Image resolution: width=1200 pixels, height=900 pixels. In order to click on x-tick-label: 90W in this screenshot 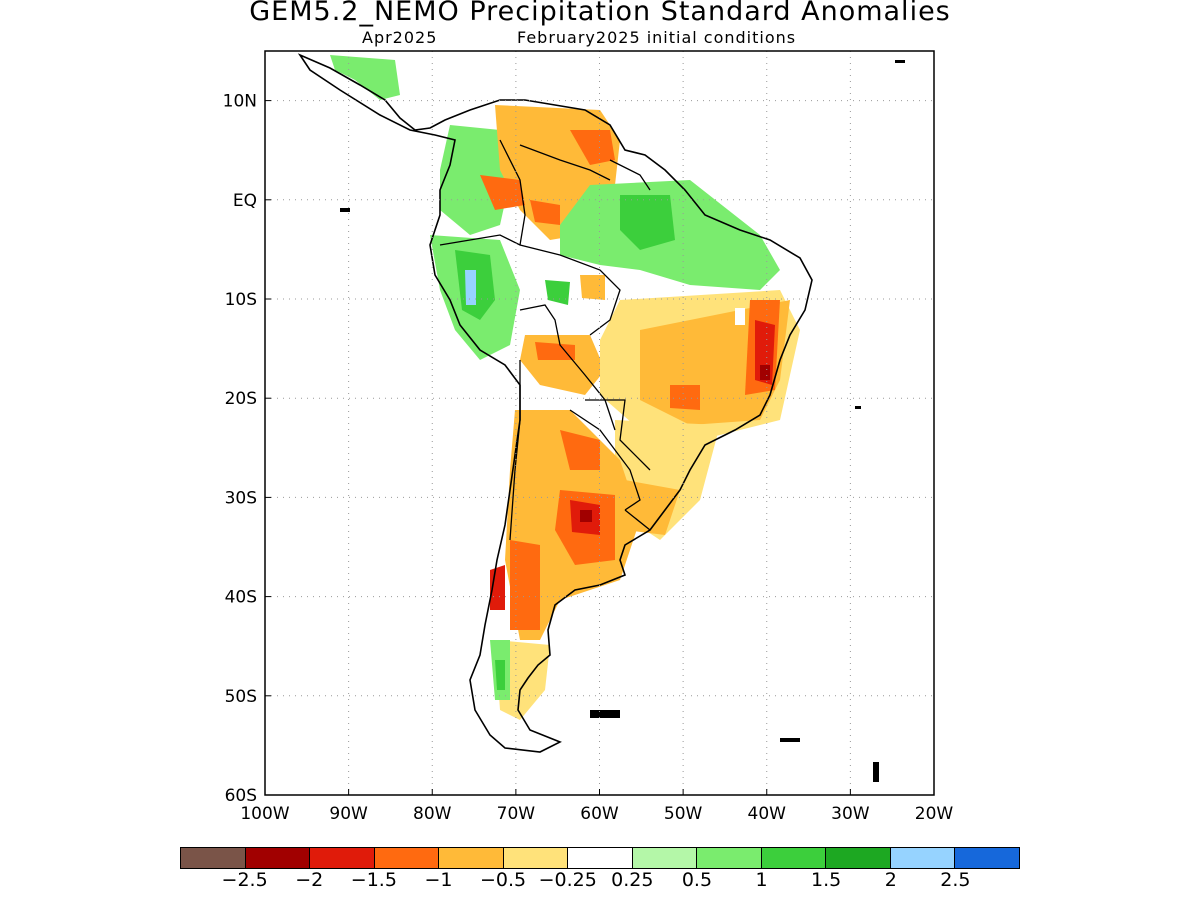, I will do `click(348, 814)`.